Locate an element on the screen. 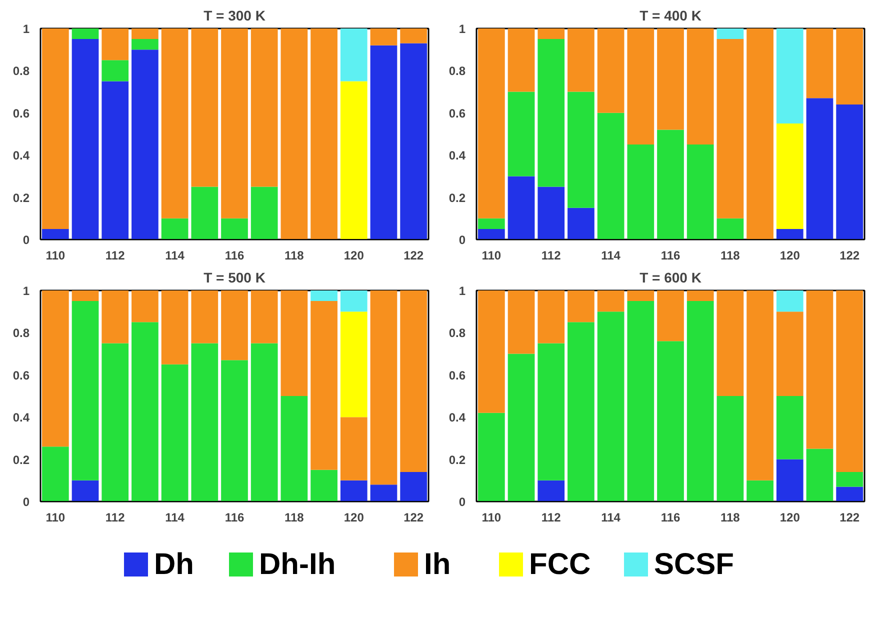 The height and width of the screenshot is (618, 877). legend-label: SCSF is located at coordinates (694, 564).